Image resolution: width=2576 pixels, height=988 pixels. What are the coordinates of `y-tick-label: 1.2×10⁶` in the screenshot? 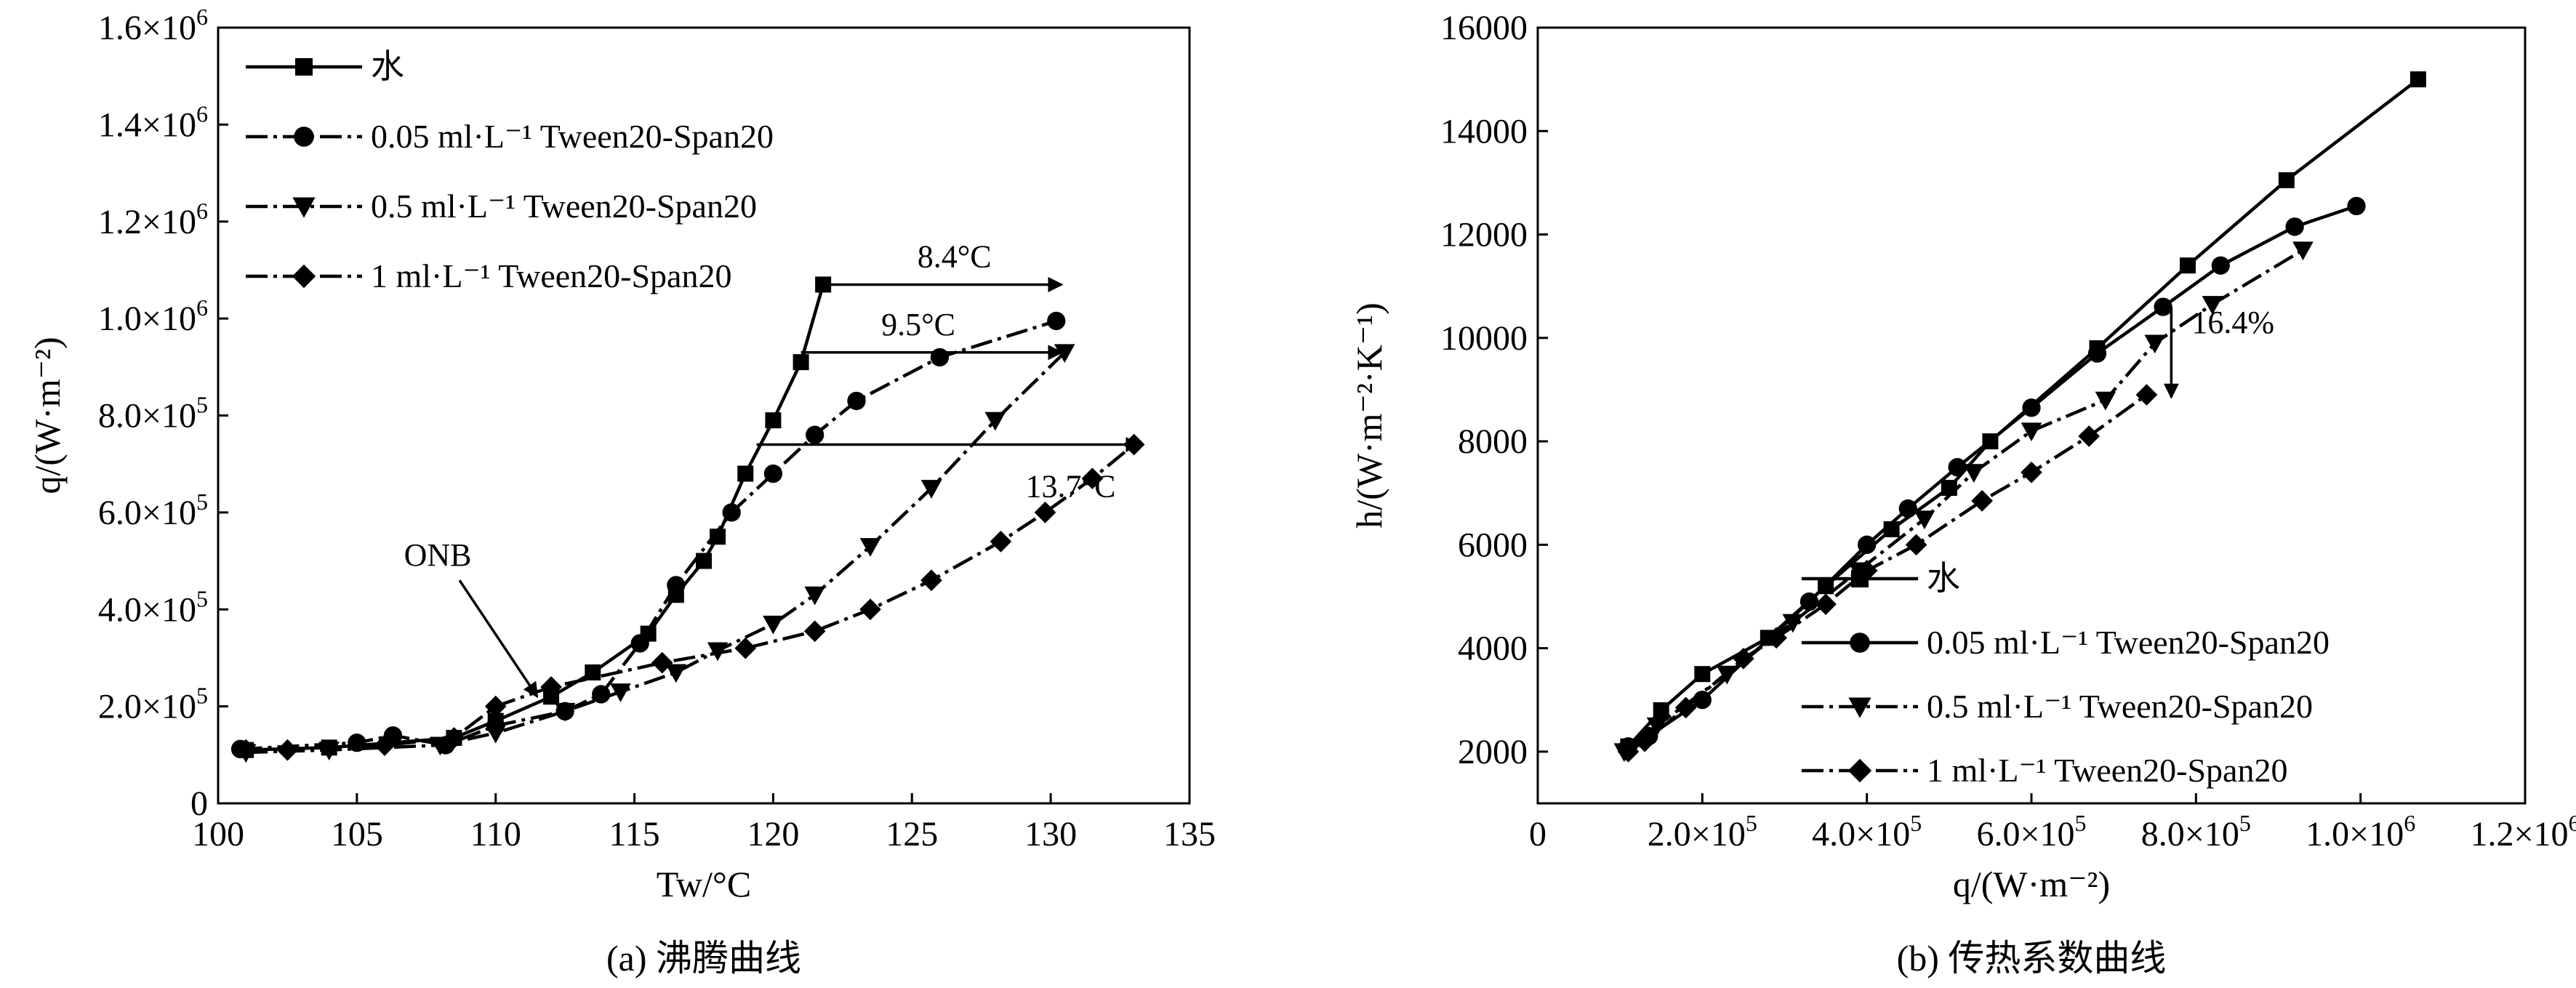 It's located at (153, 219).